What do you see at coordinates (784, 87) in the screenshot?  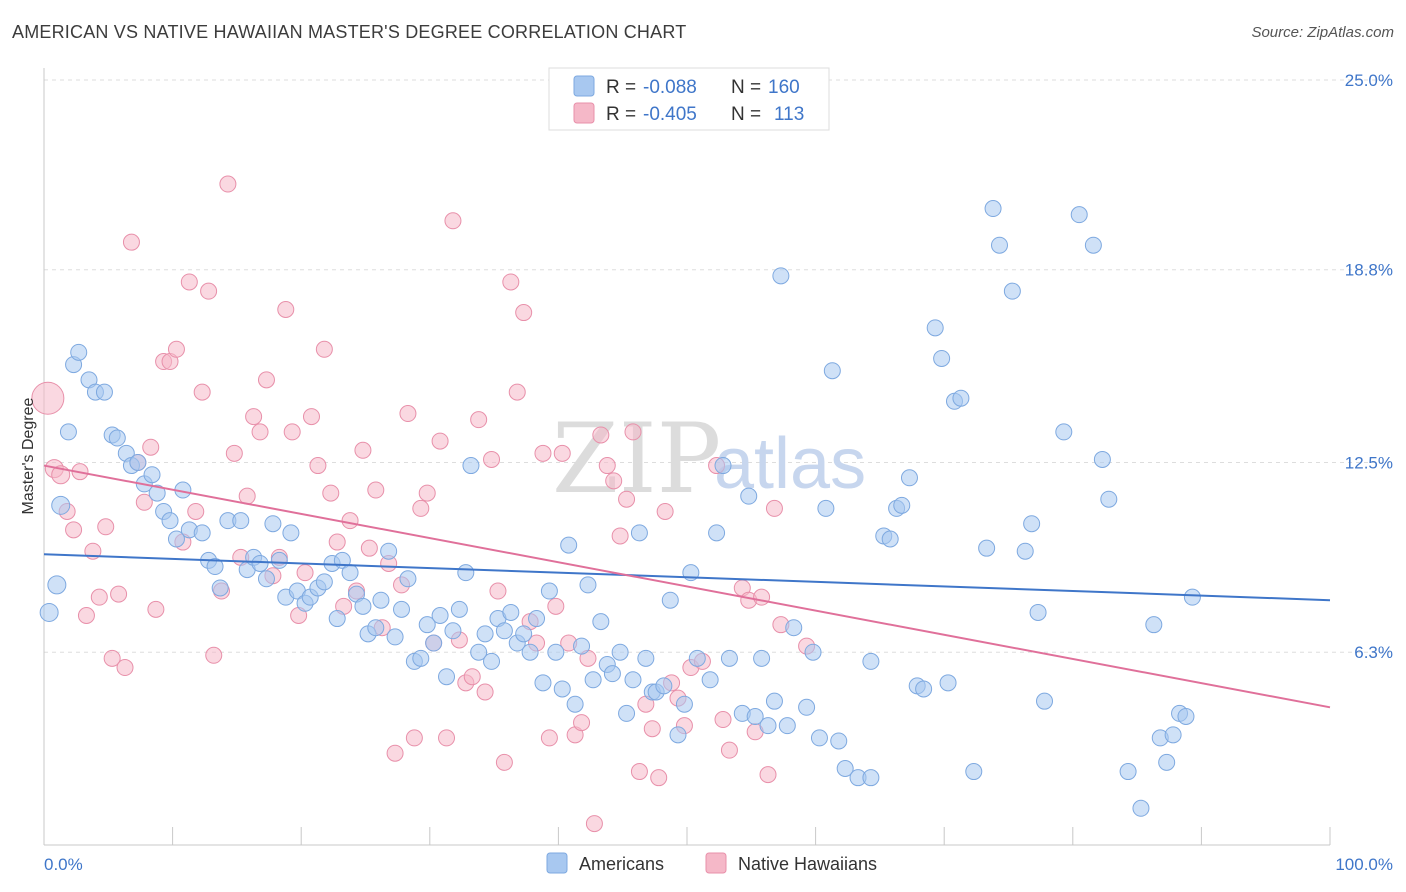 I see `legend-n-value-1: 160` at bounding box center [784, 87].